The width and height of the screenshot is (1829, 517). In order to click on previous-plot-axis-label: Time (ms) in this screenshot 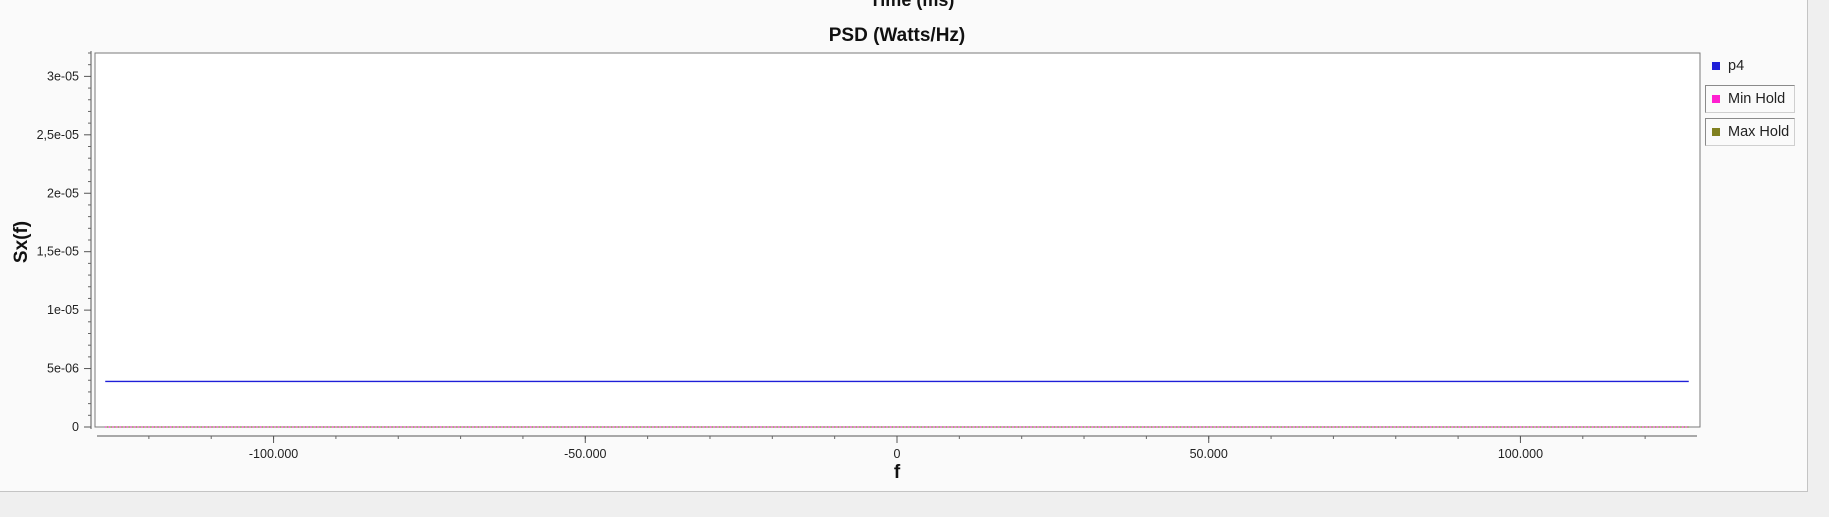, I will do `click(912, 5)`.